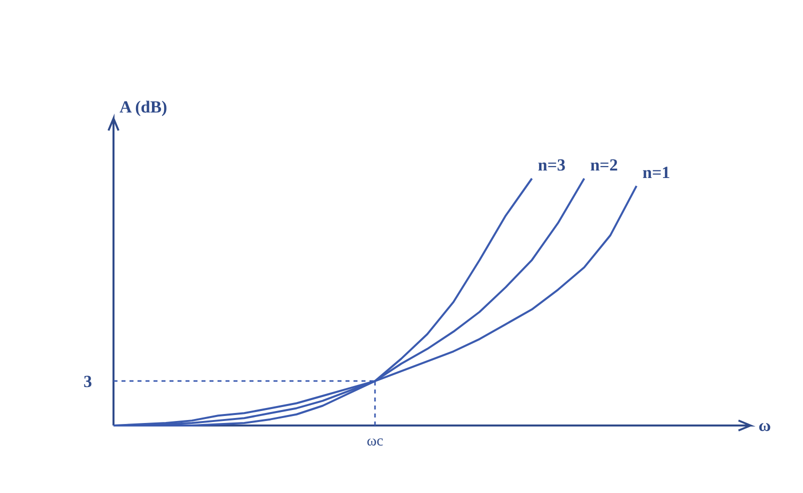 This screenshot has height=493, width=803. What do you see at coordinates (552, 165) in the screenshot?
I see `series-label: n=3` at bounding box center [552, 165].